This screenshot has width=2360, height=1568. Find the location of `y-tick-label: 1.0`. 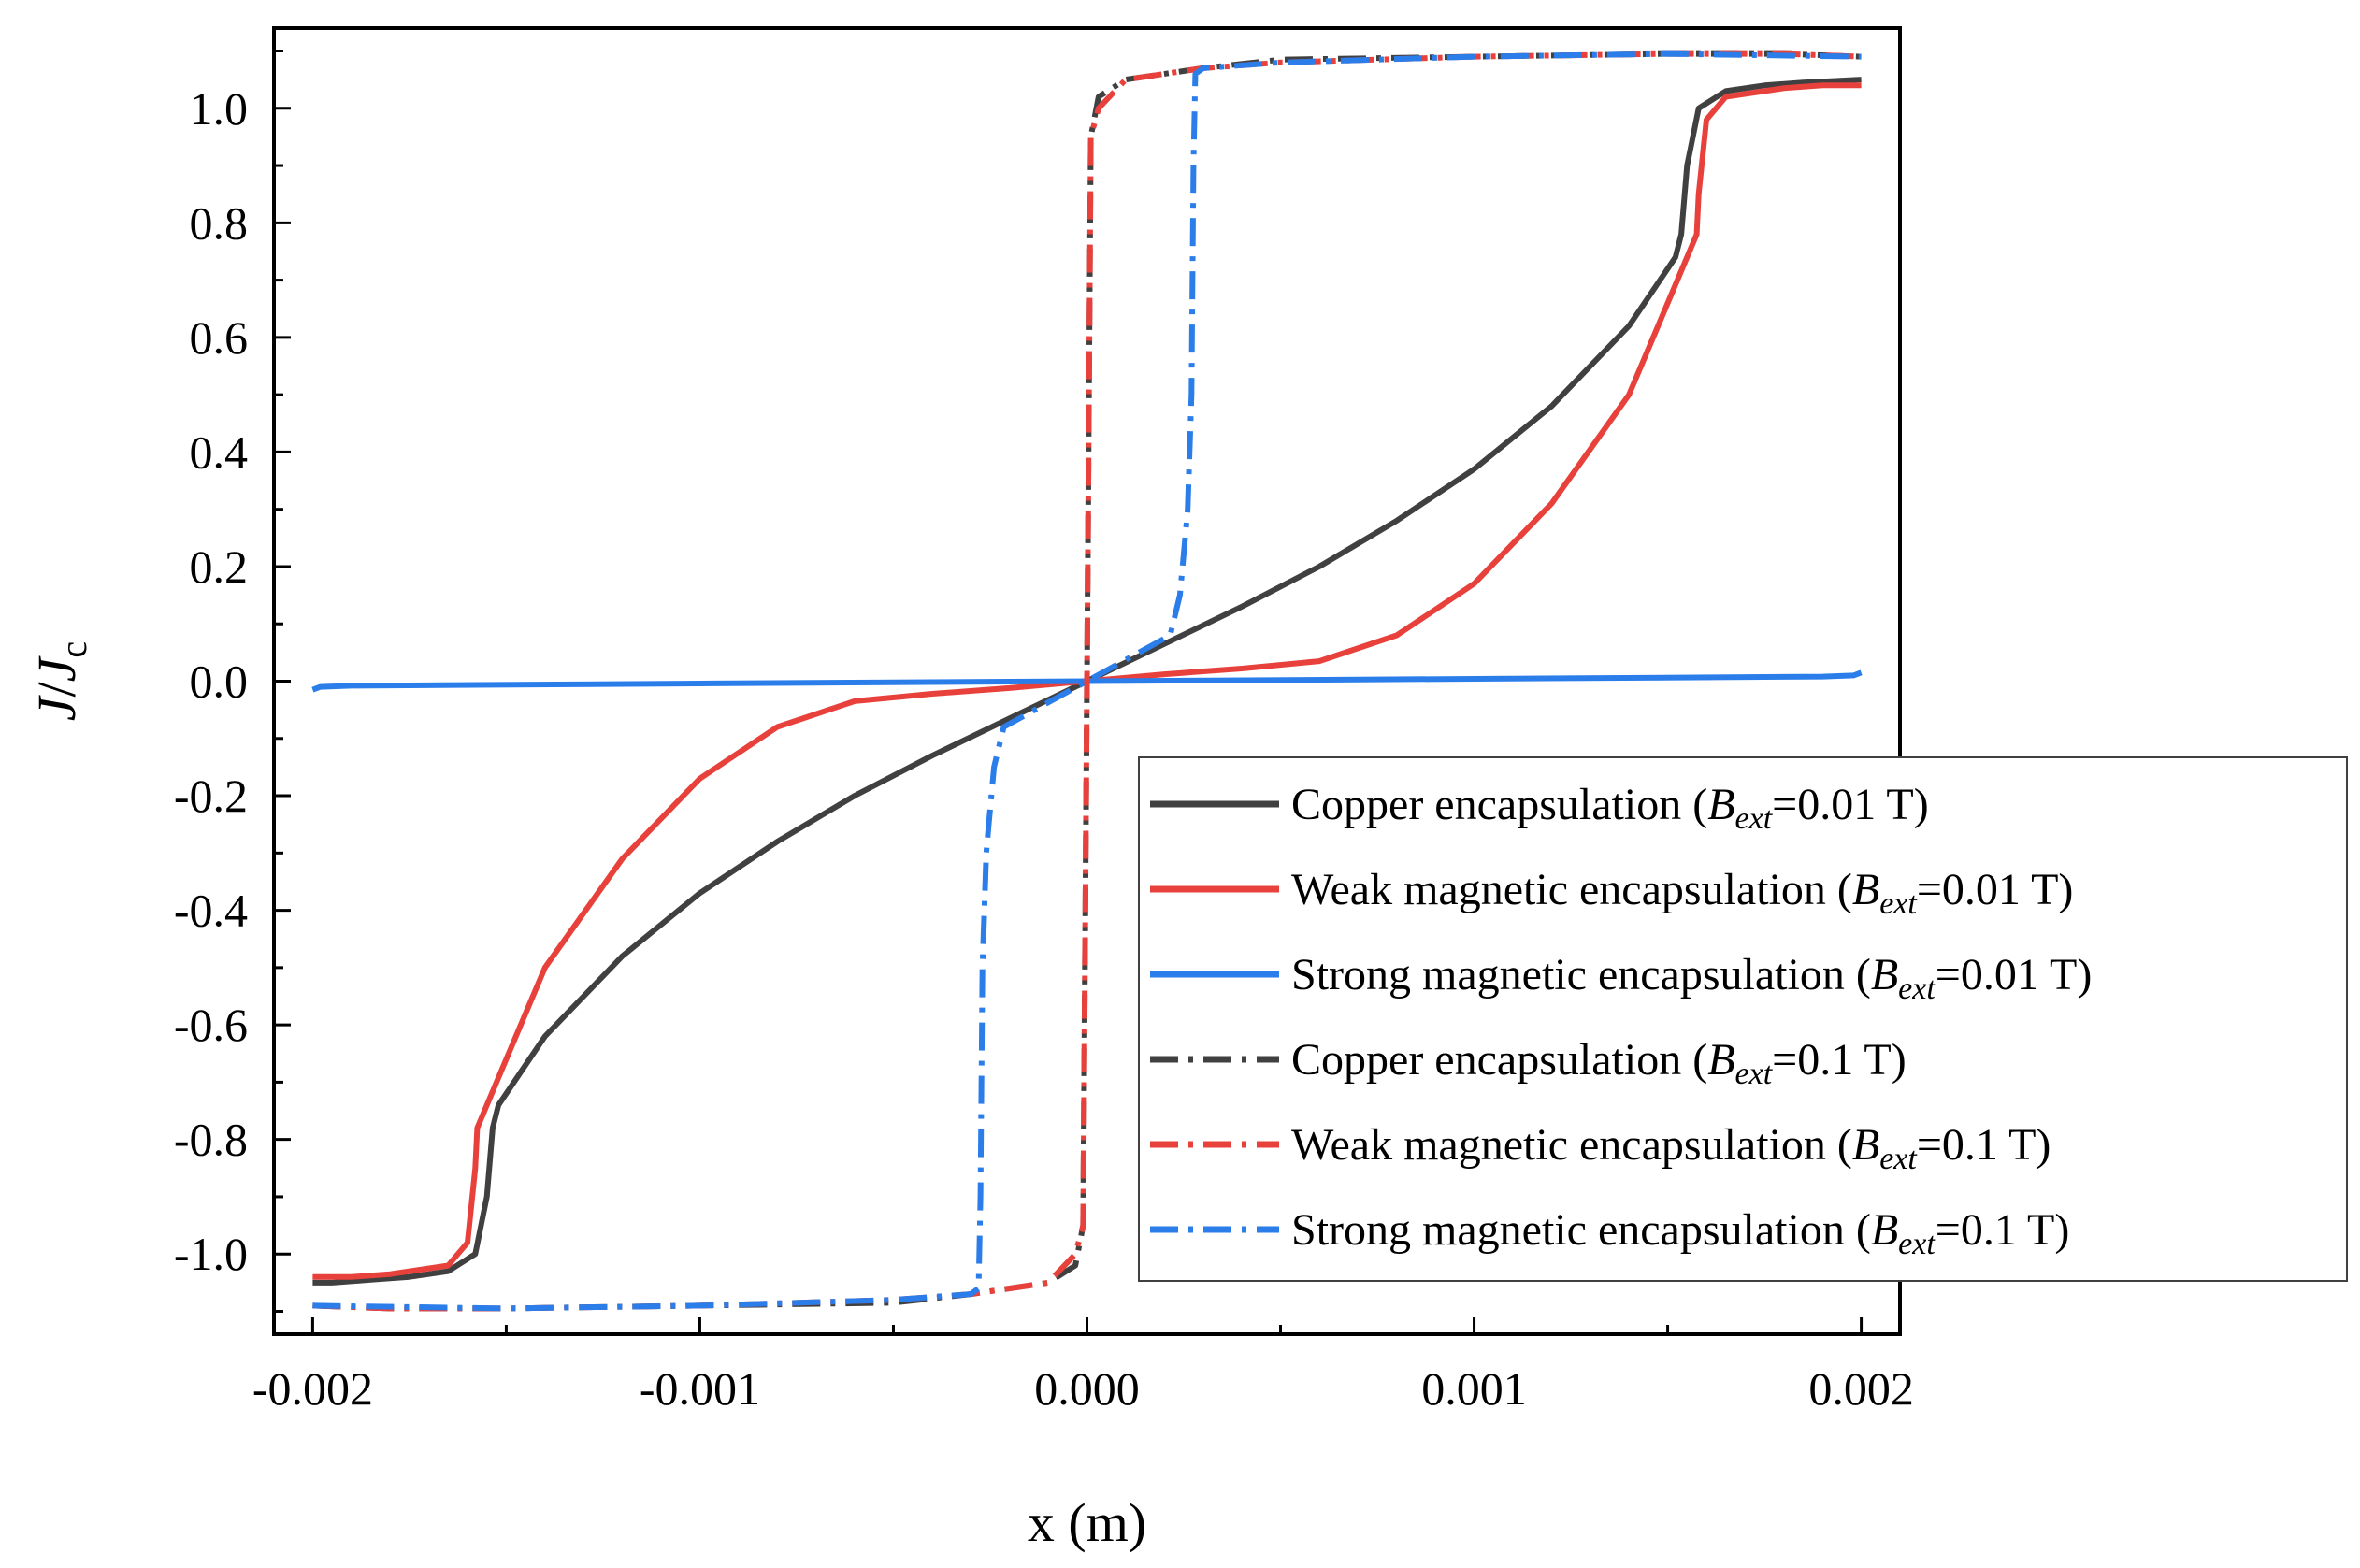

y-tick-label: 1.0 is located at coordinates (219, 108).